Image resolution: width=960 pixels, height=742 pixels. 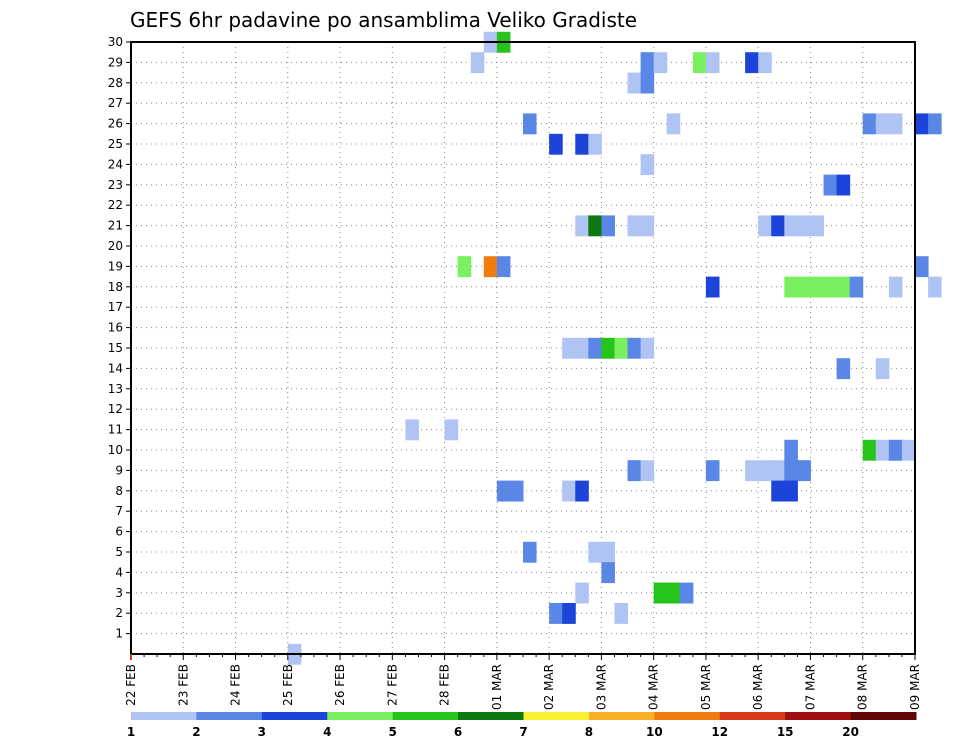 I want to click on y-tick-label: 19, so click(x=115, y=266).